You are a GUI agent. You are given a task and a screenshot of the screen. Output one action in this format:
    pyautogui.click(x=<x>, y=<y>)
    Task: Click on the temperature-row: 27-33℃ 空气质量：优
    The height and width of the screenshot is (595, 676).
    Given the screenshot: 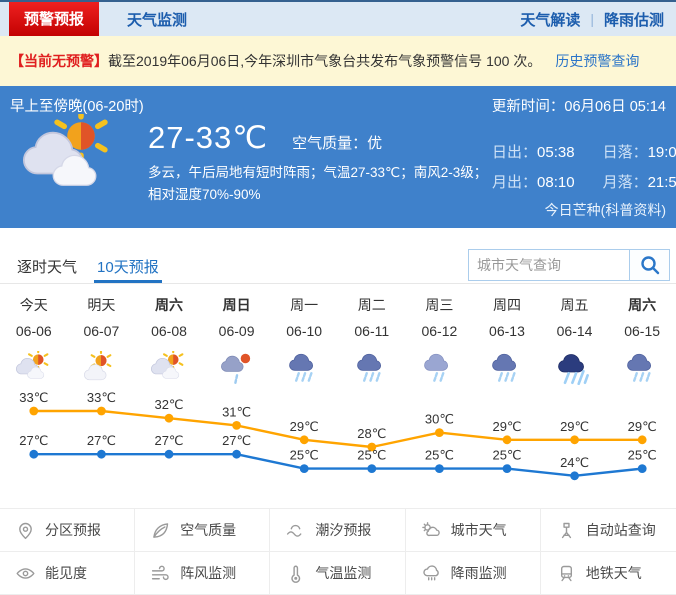 What is the action you would take?
    pyautogui.click(x=265, y=138)
    